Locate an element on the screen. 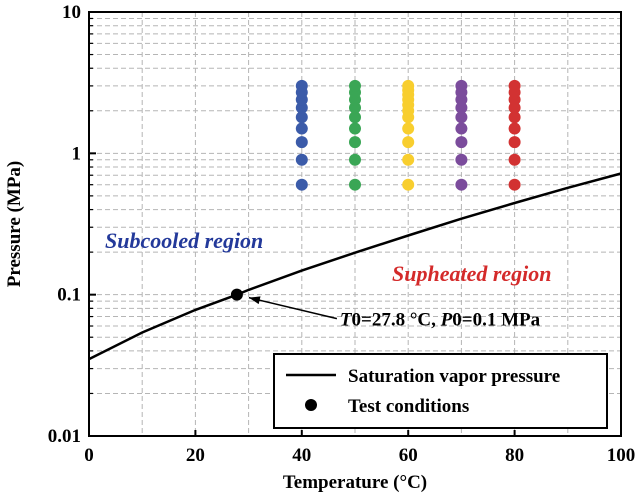 Image resolution: width=637 pixels, height=496 pixels. y-tick-label: 0.1 is located at coordinates (69, 295).